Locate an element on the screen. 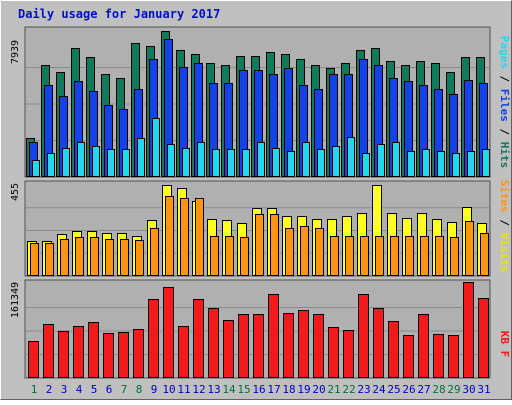  x-tick-label: 18 is located at coordinates (288, 389).